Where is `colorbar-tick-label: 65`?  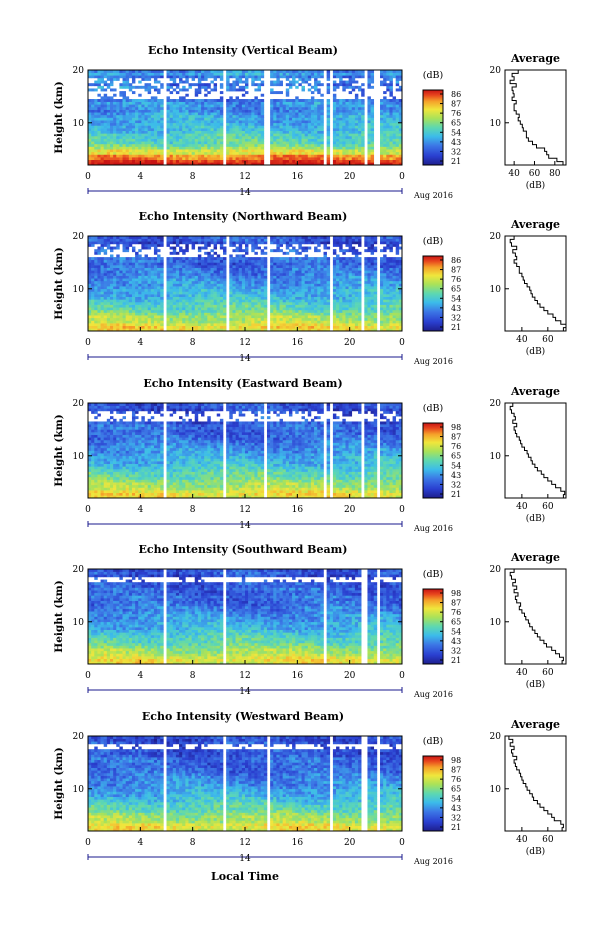 colorbar-tick-label: 65 is located at coordinates (456, 123).